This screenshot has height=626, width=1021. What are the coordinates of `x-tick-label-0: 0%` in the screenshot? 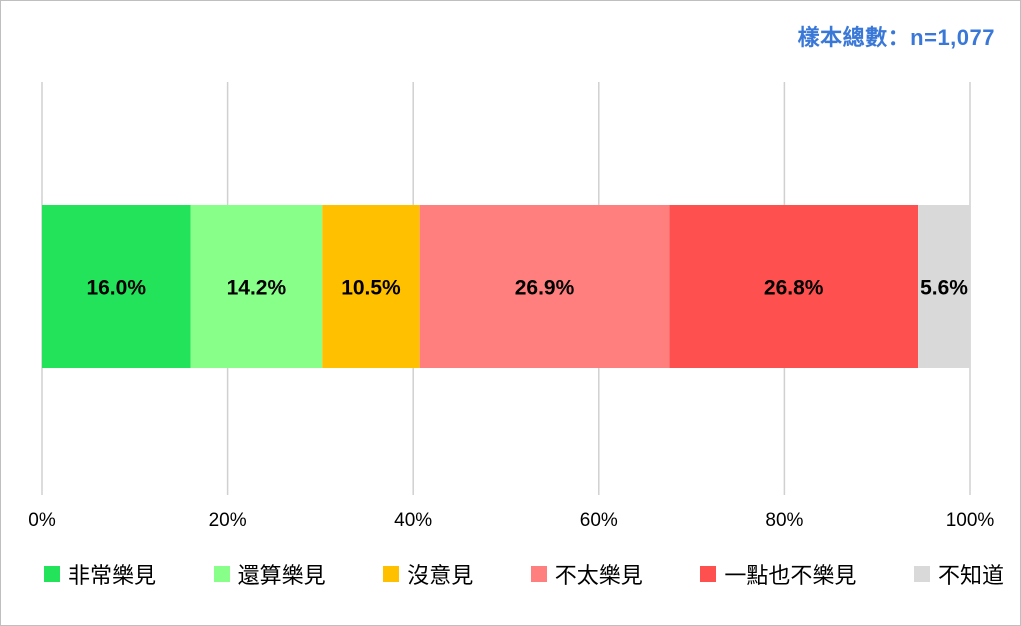 It's located at (42, 520).